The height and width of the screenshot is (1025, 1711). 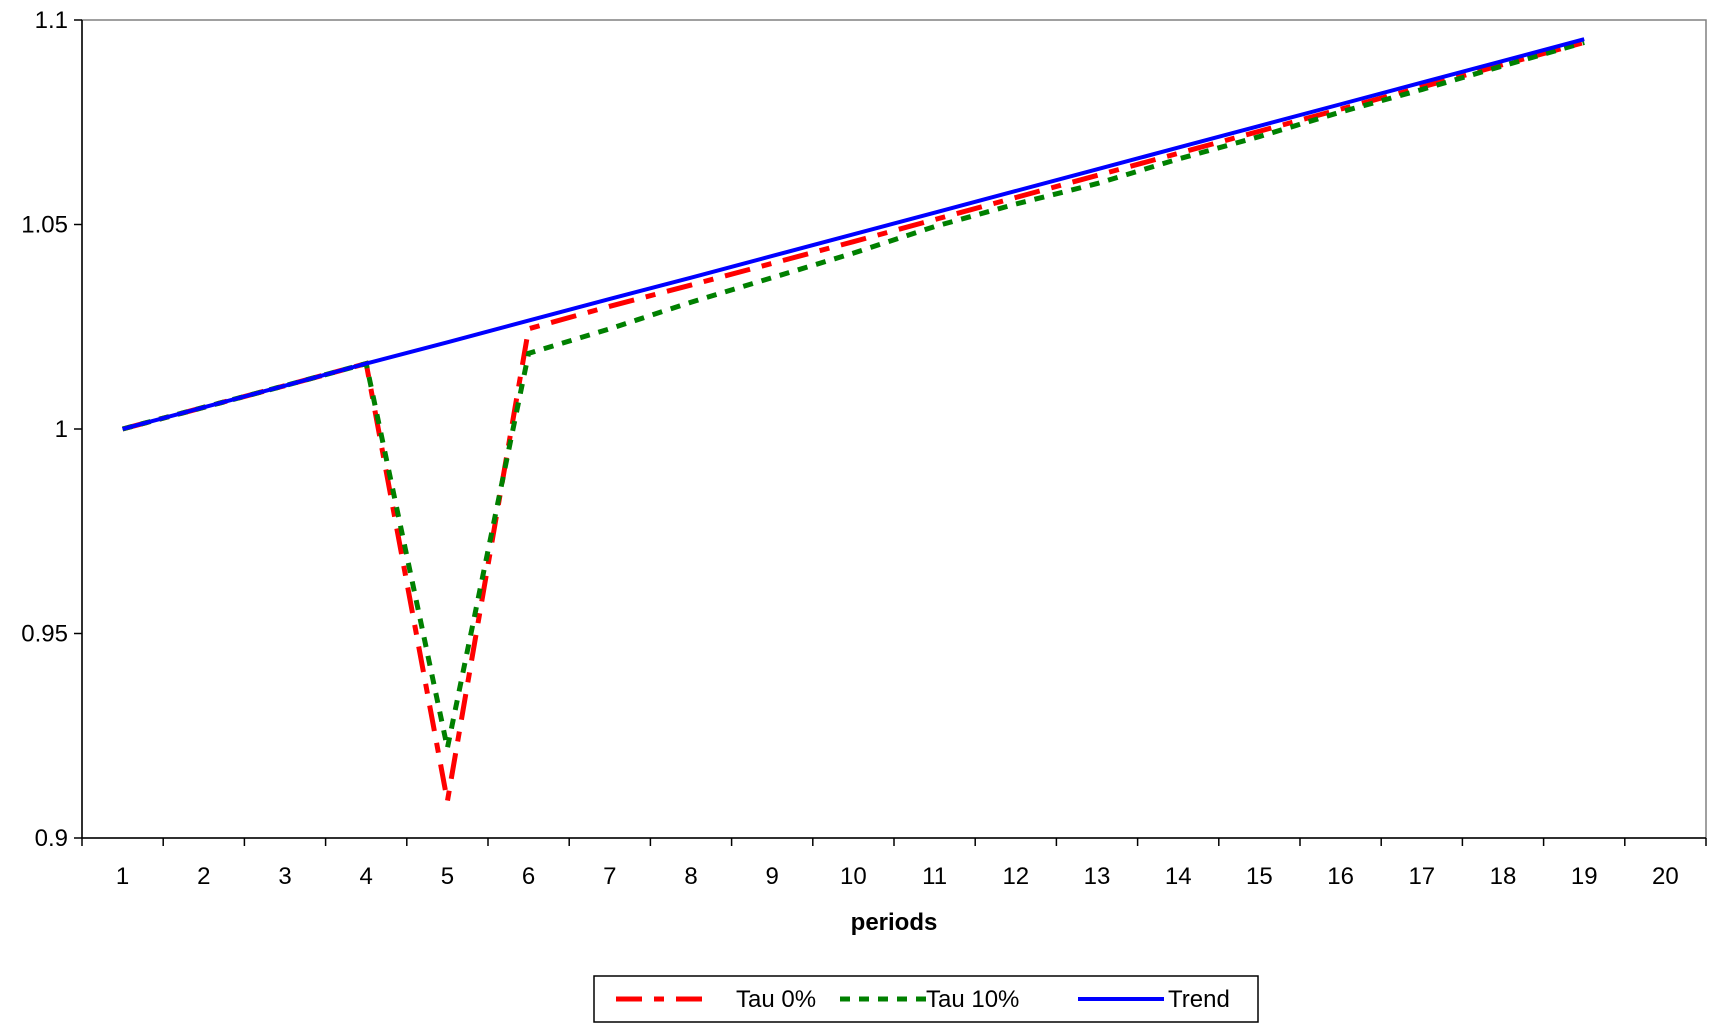 I want to click on x-axis-title: periods, so click(x=894, y=922).